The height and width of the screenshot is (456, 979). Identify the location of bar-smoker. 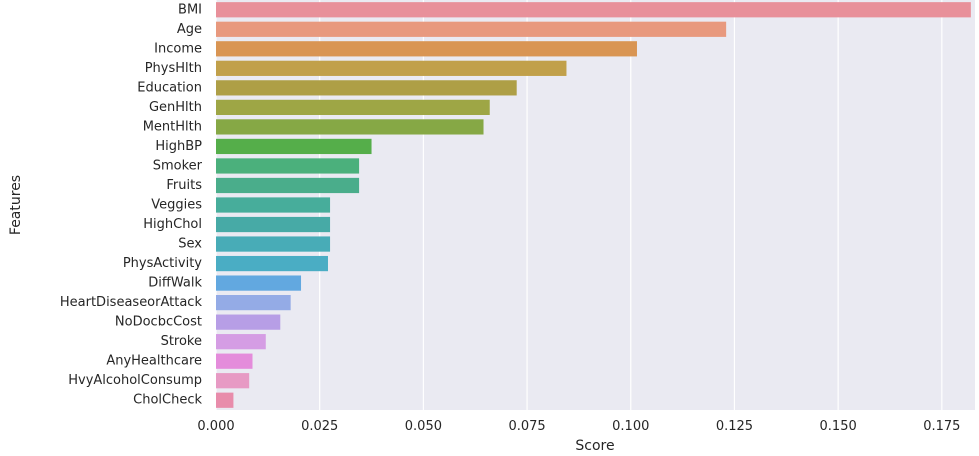
(288, 166).